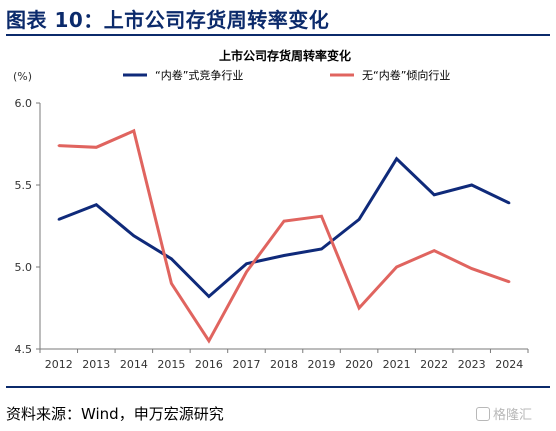  Describe the element at coordinates (359, 364) in the screenshot. I see `x-tick-label: 2020` at that location.